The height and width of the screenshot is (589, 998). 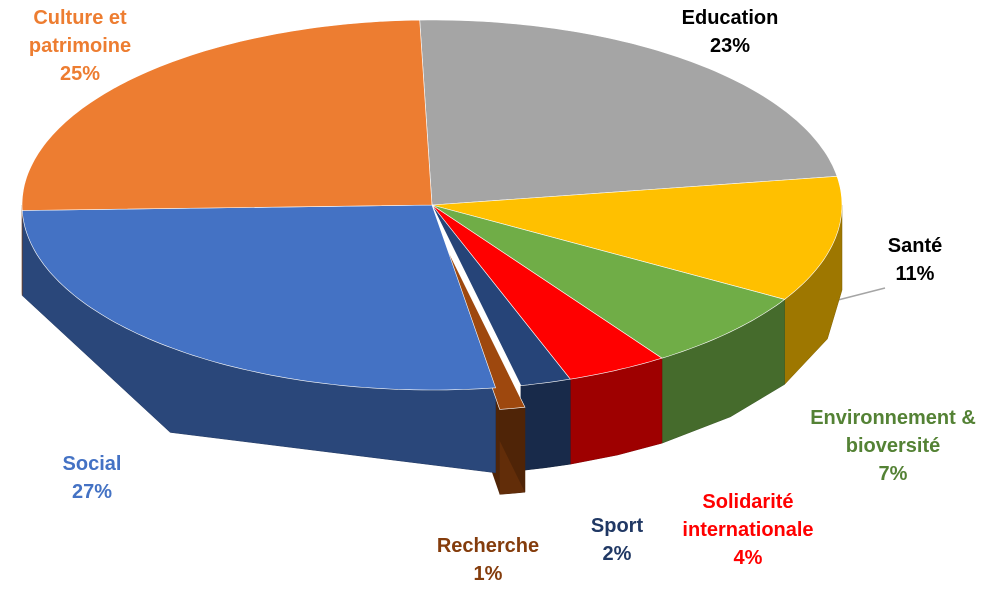 What do you see at coordinates (730, 32) in the screenshot?
I see `slice-label: Education 23%` at bounding box center [730, 32].